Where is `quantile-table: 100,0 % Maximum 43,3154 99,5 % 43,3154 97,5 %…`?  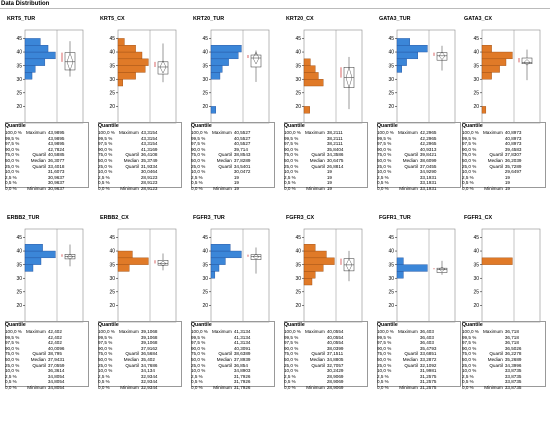
quantile-table: 100,0 % Maximum 43,3154 99,5 % 43,3154 97,5 %… is located at coordinates (141, 161).